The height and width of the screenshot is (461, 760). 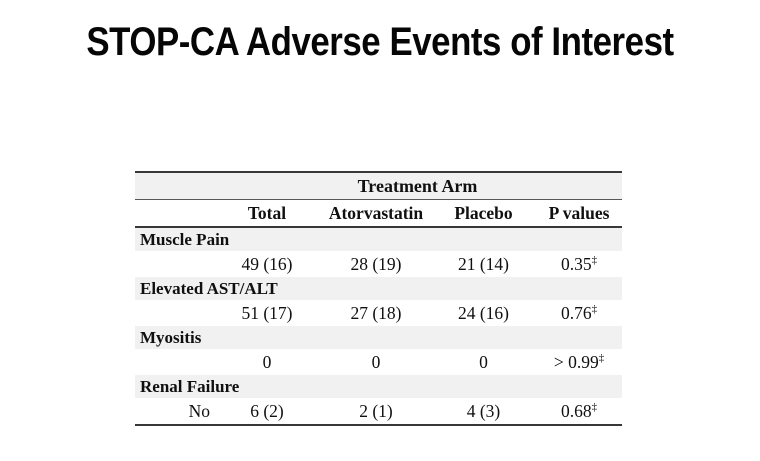 What do you see at coordinates (483, 411) in the screenshot?
I see `cell-placebo: 4 (3)` at bounding box center [483, 411].